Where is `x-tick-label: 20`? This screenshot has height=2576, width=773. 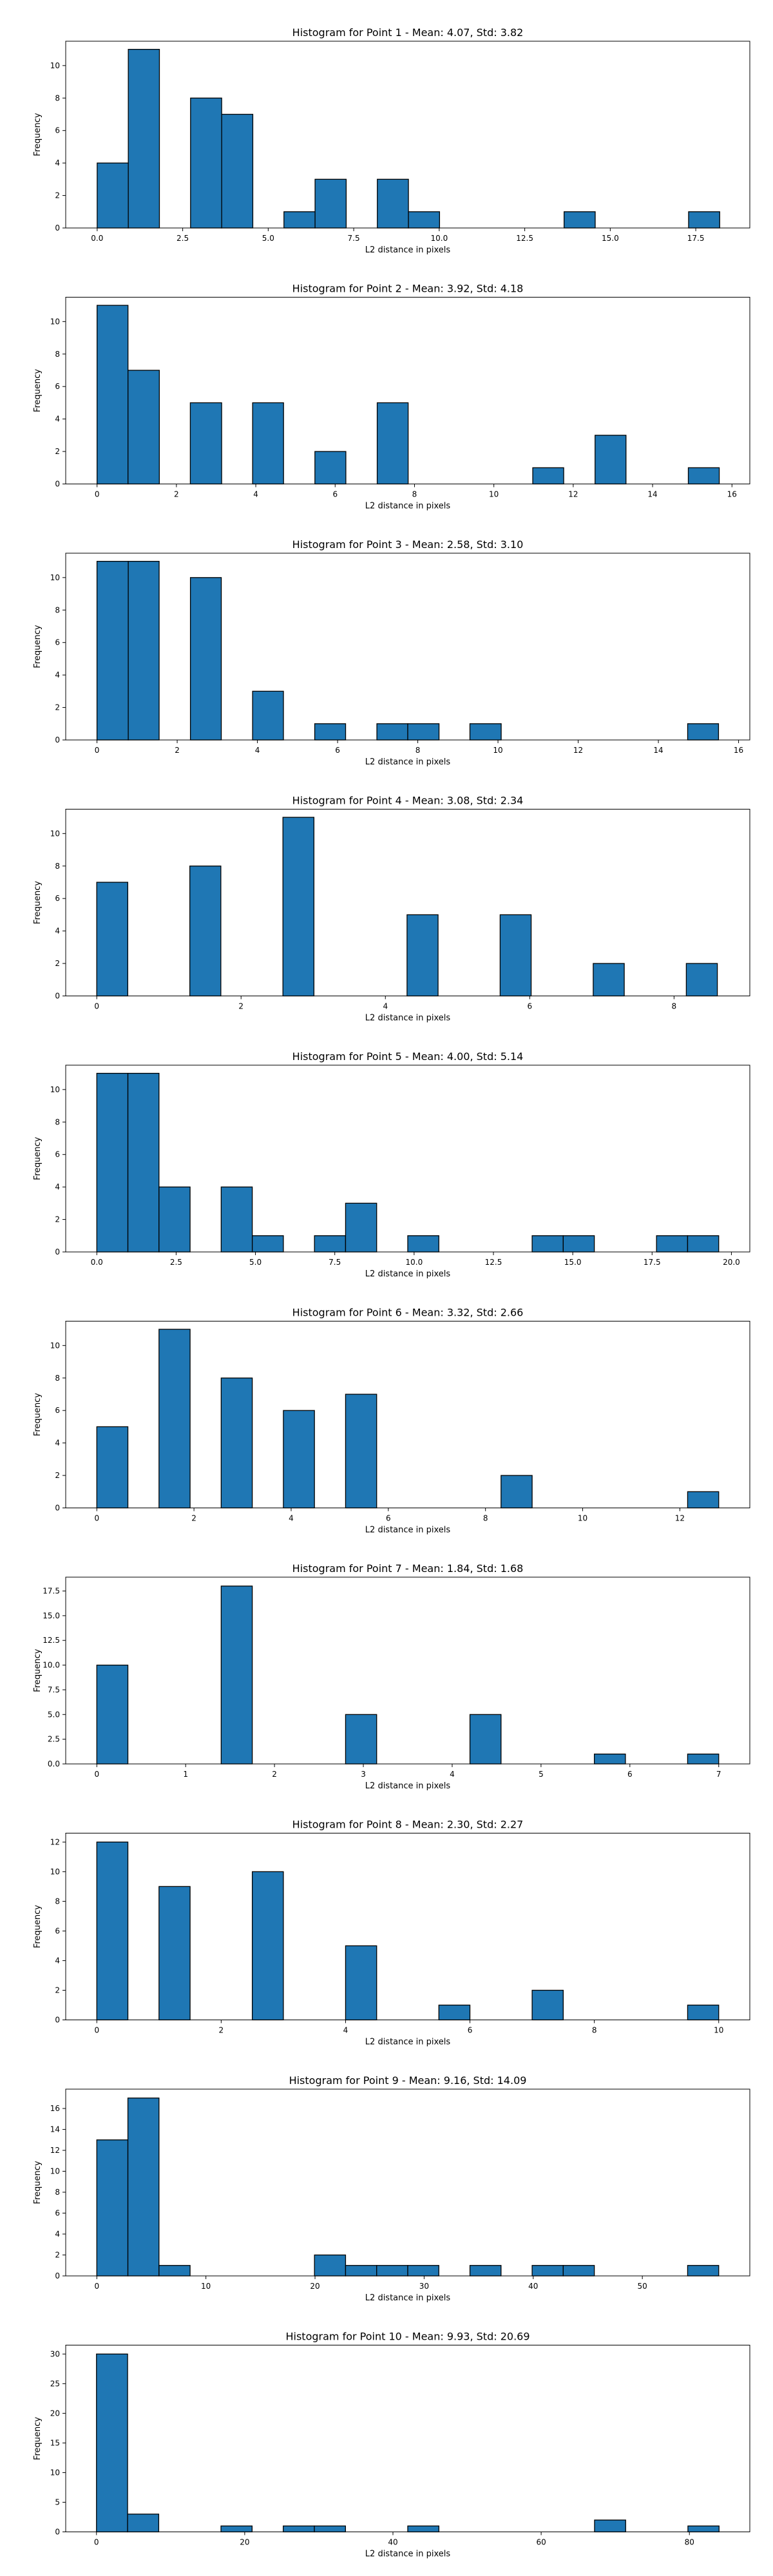 x-tick-label: 20 is located at coordinates (244, 2542).